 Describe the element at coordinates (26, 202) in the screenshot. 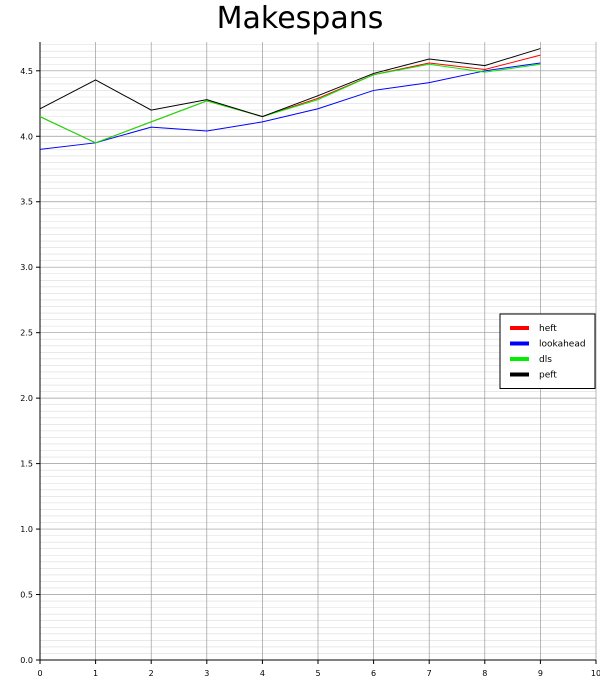

I see `y-tick-label: 3.5` at that location.